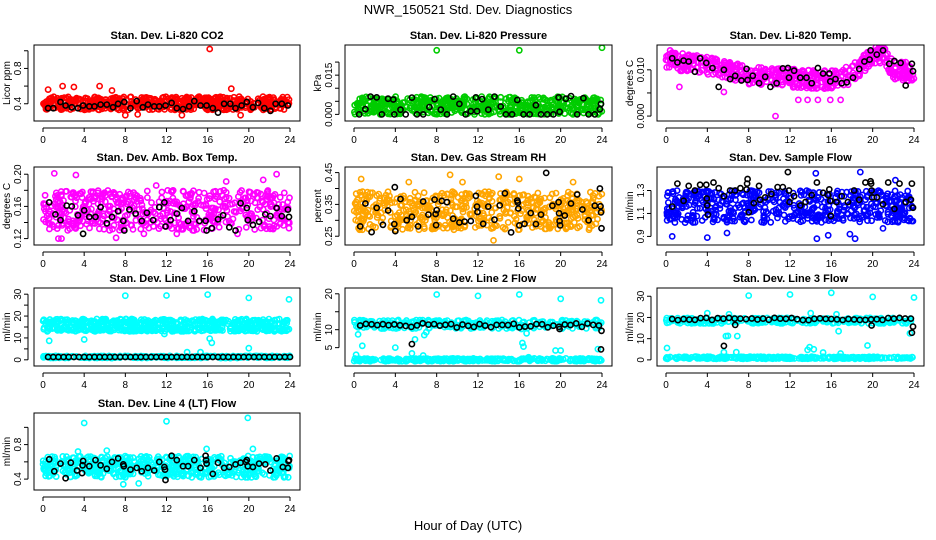  I want to click on y-axis-label: ml/min, so click(318, 326).